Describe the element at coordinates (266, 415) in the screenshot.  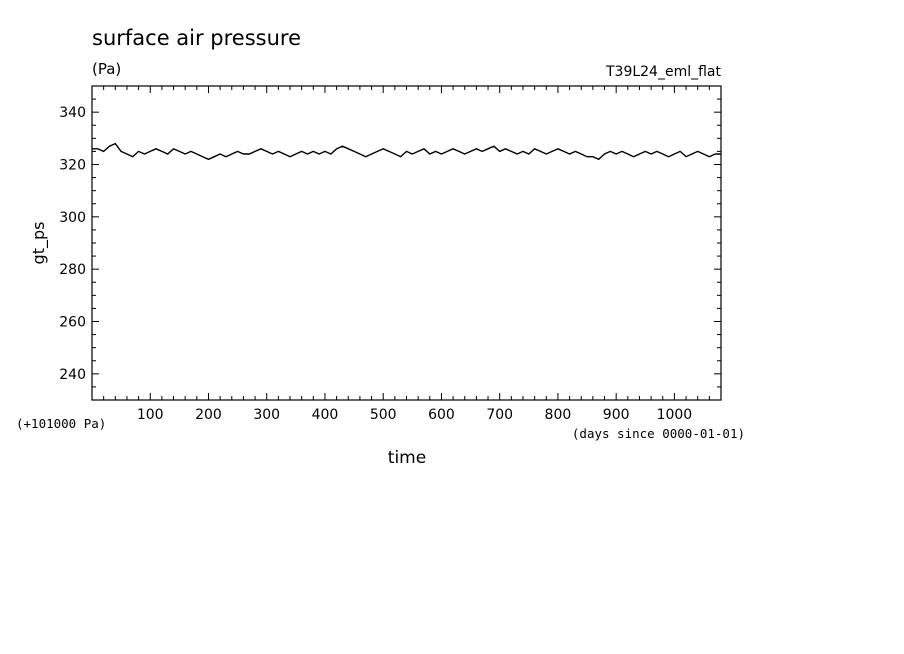
I see `x-tick-label: 300` at that location.